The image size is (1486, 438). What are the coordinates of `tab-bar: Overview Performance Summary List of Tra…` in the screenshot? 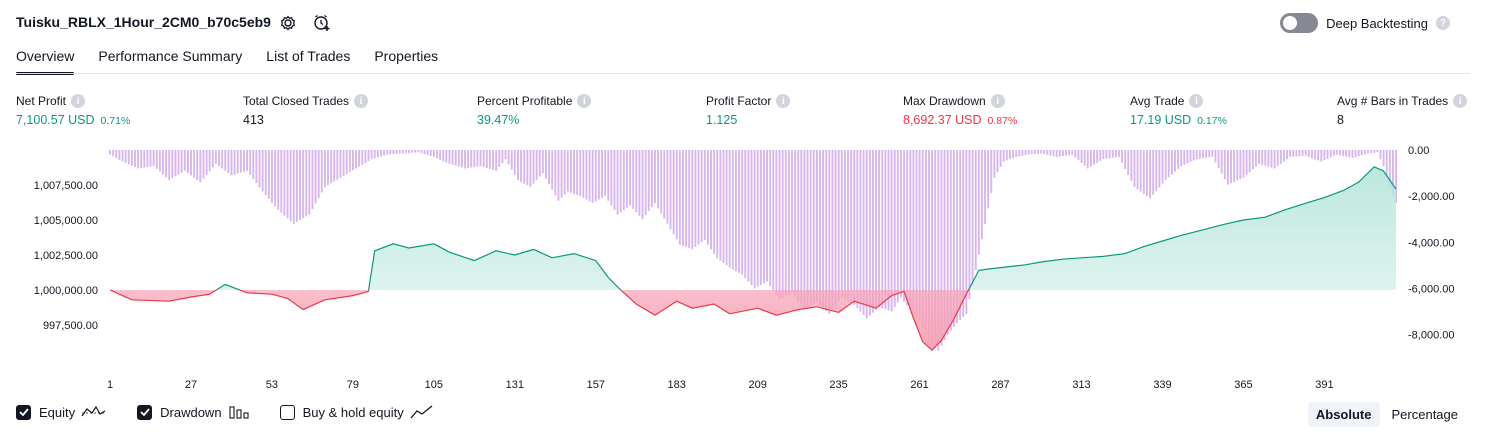 It's located at (227, 61).